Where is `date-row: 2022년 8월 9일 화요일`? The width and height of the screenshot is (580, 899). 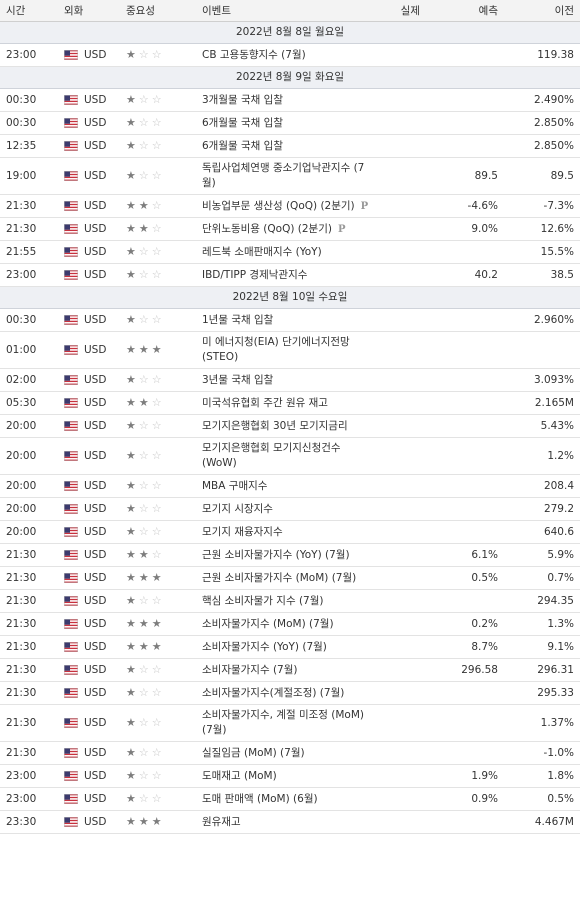
date-row: 2022년 8월 9일 화요일 is located at coordinates (290, 77).